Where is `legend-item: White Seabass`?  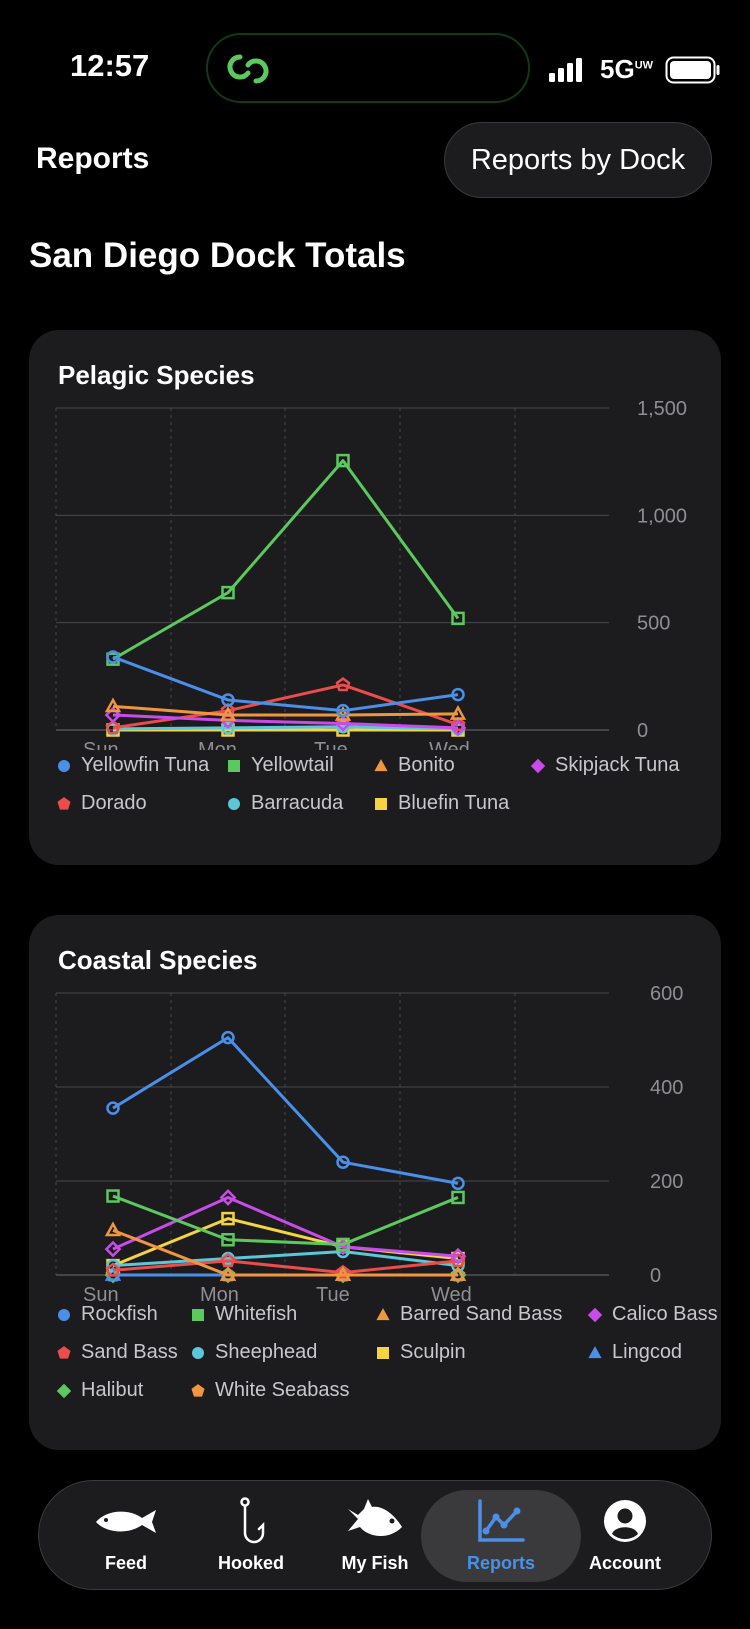 legend-item: White Seabass is located at coordinates (270, 1390).